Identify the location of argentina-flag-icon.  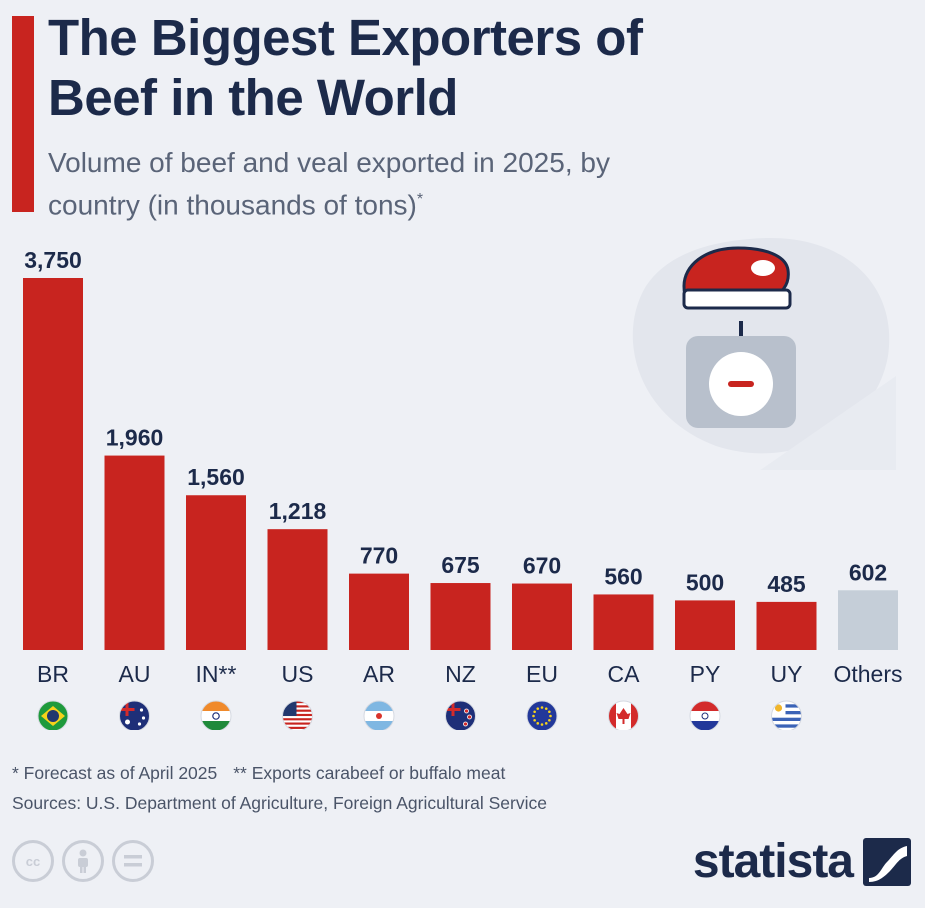
(379, 715).